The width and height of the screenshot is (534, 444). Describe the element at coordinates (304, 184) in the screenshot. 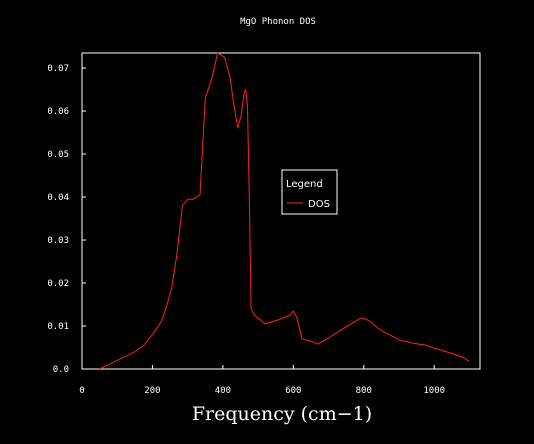

I see `legend-title: Legend` at that location.